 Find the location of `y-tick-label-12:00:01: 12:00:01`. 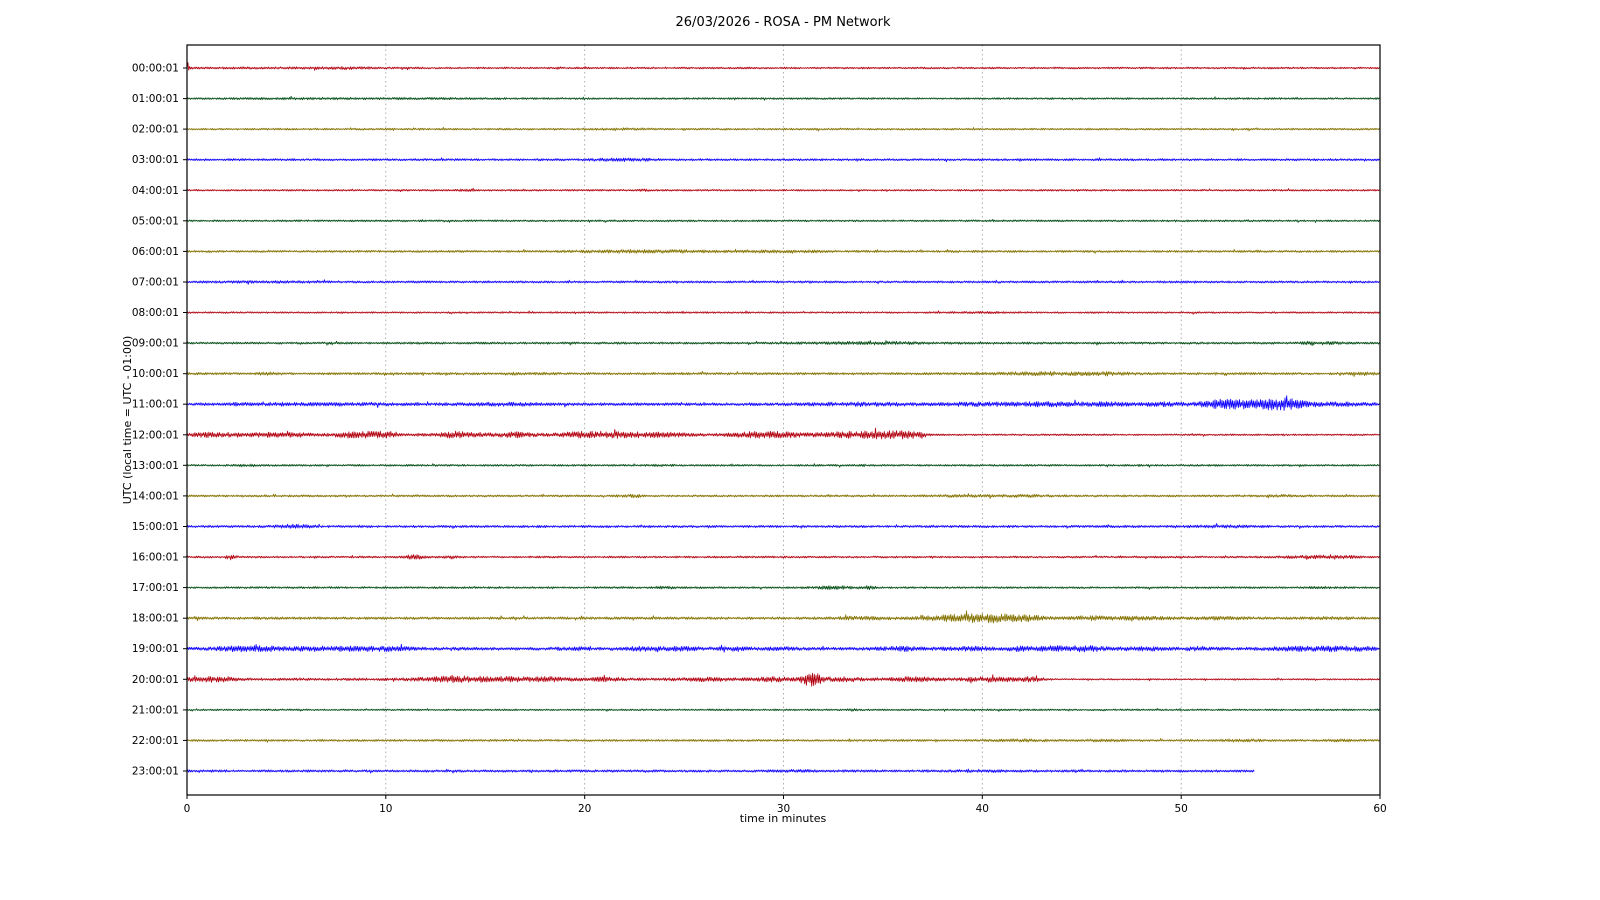

y-tick-label-12:00:01: 12:00:01 is located at coordinates (155, 435).